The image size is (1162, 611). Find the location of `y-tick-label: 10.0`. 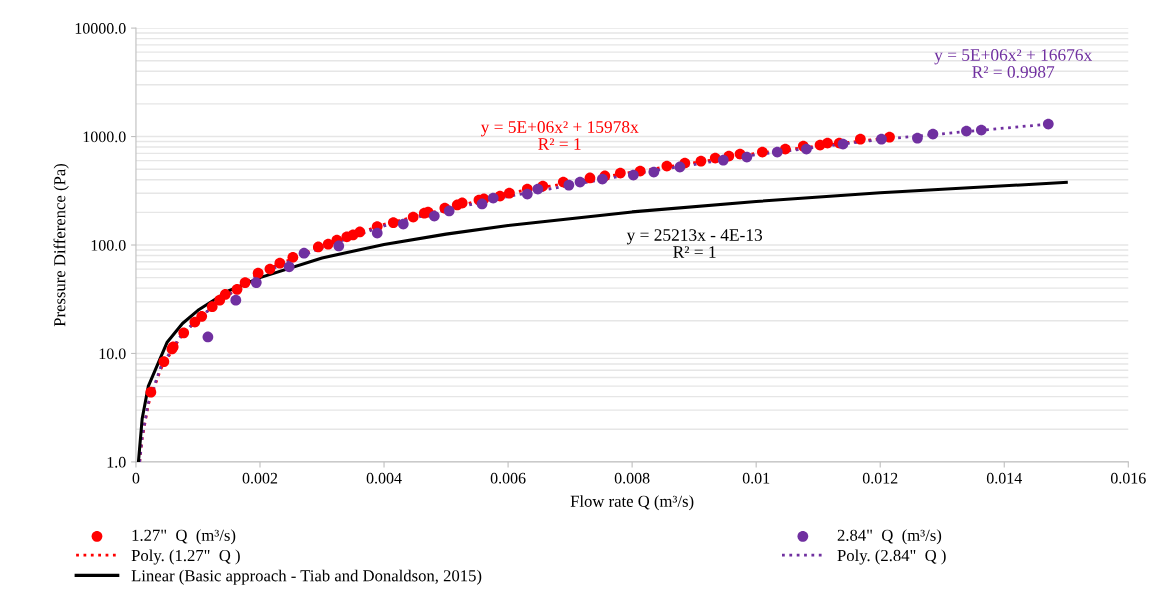

y-tick-label: 10.0 is located at coordinates (112, 354).